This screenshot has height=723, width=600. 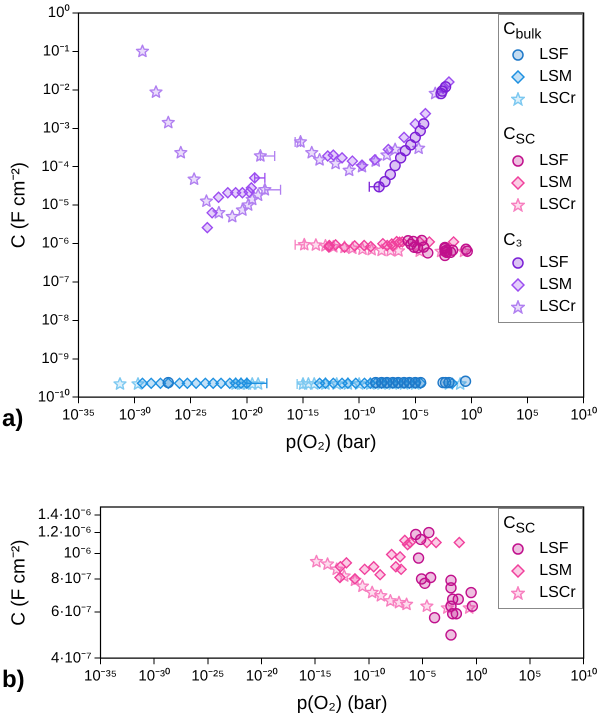 What do you see at coordinates (56, 51) in the screenshot?
I see `y-tick-label: 10⁻¹` at bounding box center [56, 51].